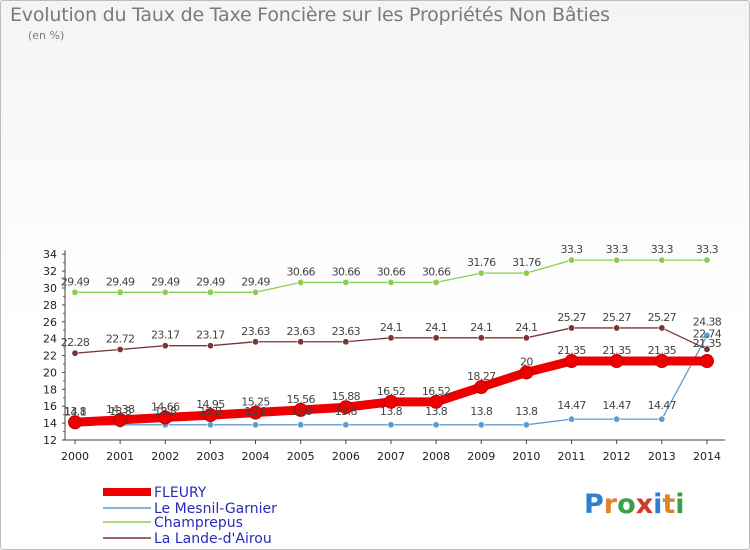 The height and width of the screenshot is (550, 750). Describe the element at coordinates (391, 456) in the screenshot. I see `x-tick-label: 2007` at that location.